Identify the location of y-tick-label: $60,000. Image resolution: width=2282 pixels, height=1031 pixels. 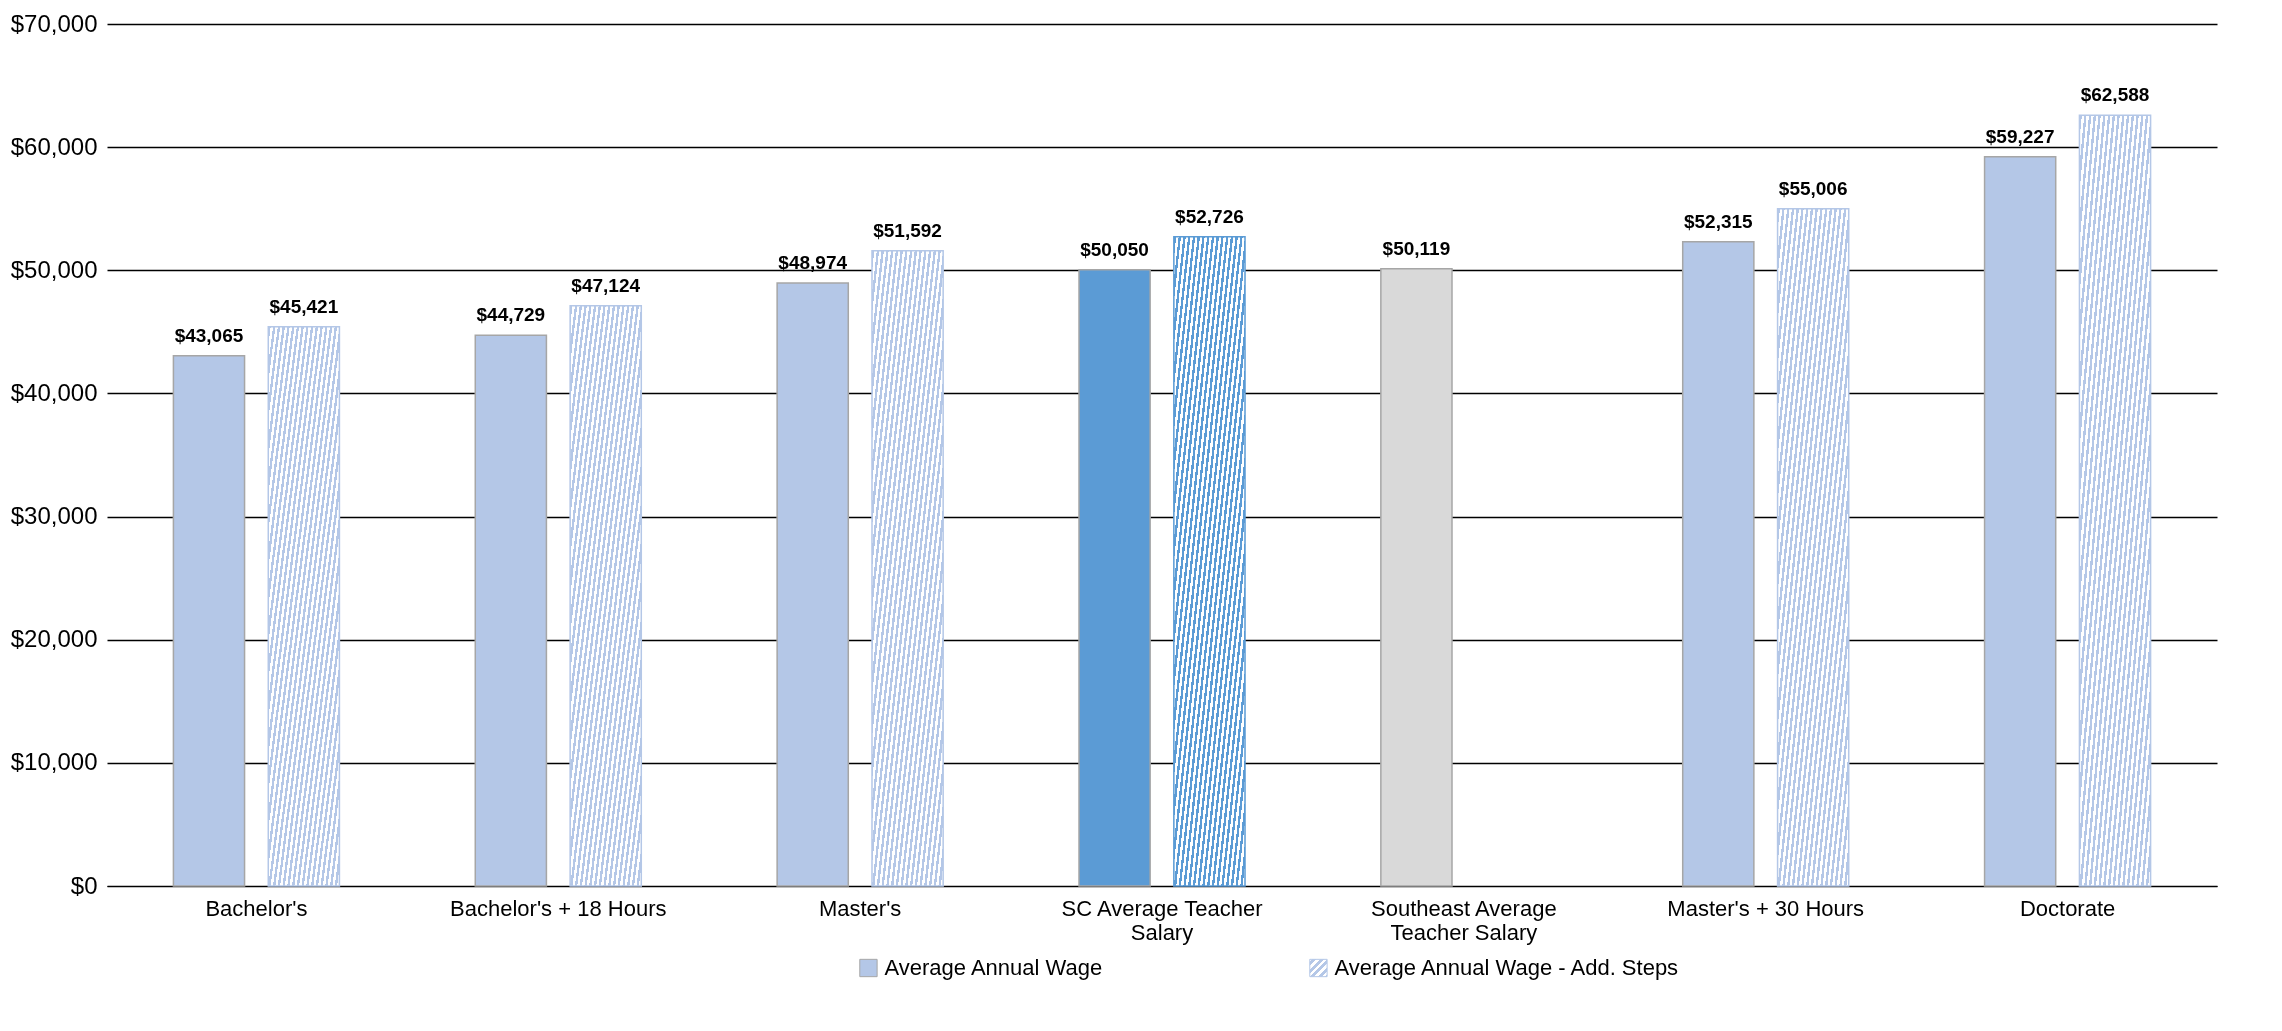
(54, 146).